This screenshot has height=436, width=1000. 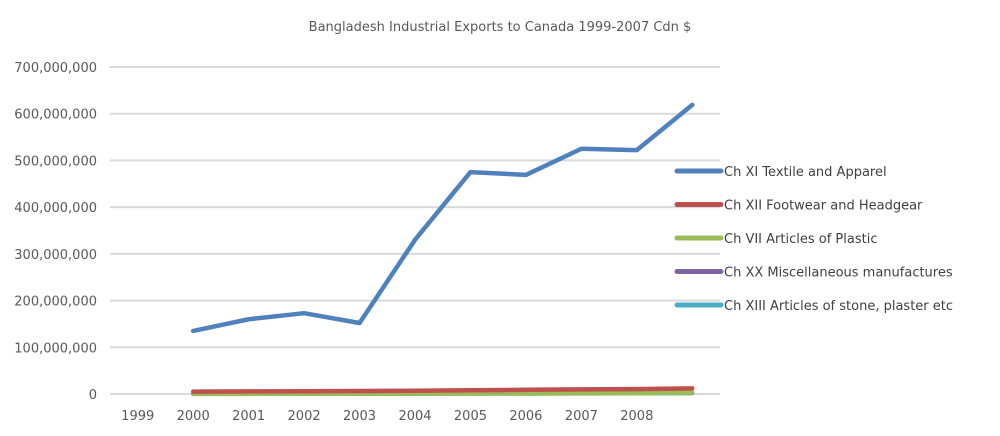 What do you see at coordinates (581, 416) in the screenshot?
I see `x-tick-label: 2007` at bounding box center [581, 416].